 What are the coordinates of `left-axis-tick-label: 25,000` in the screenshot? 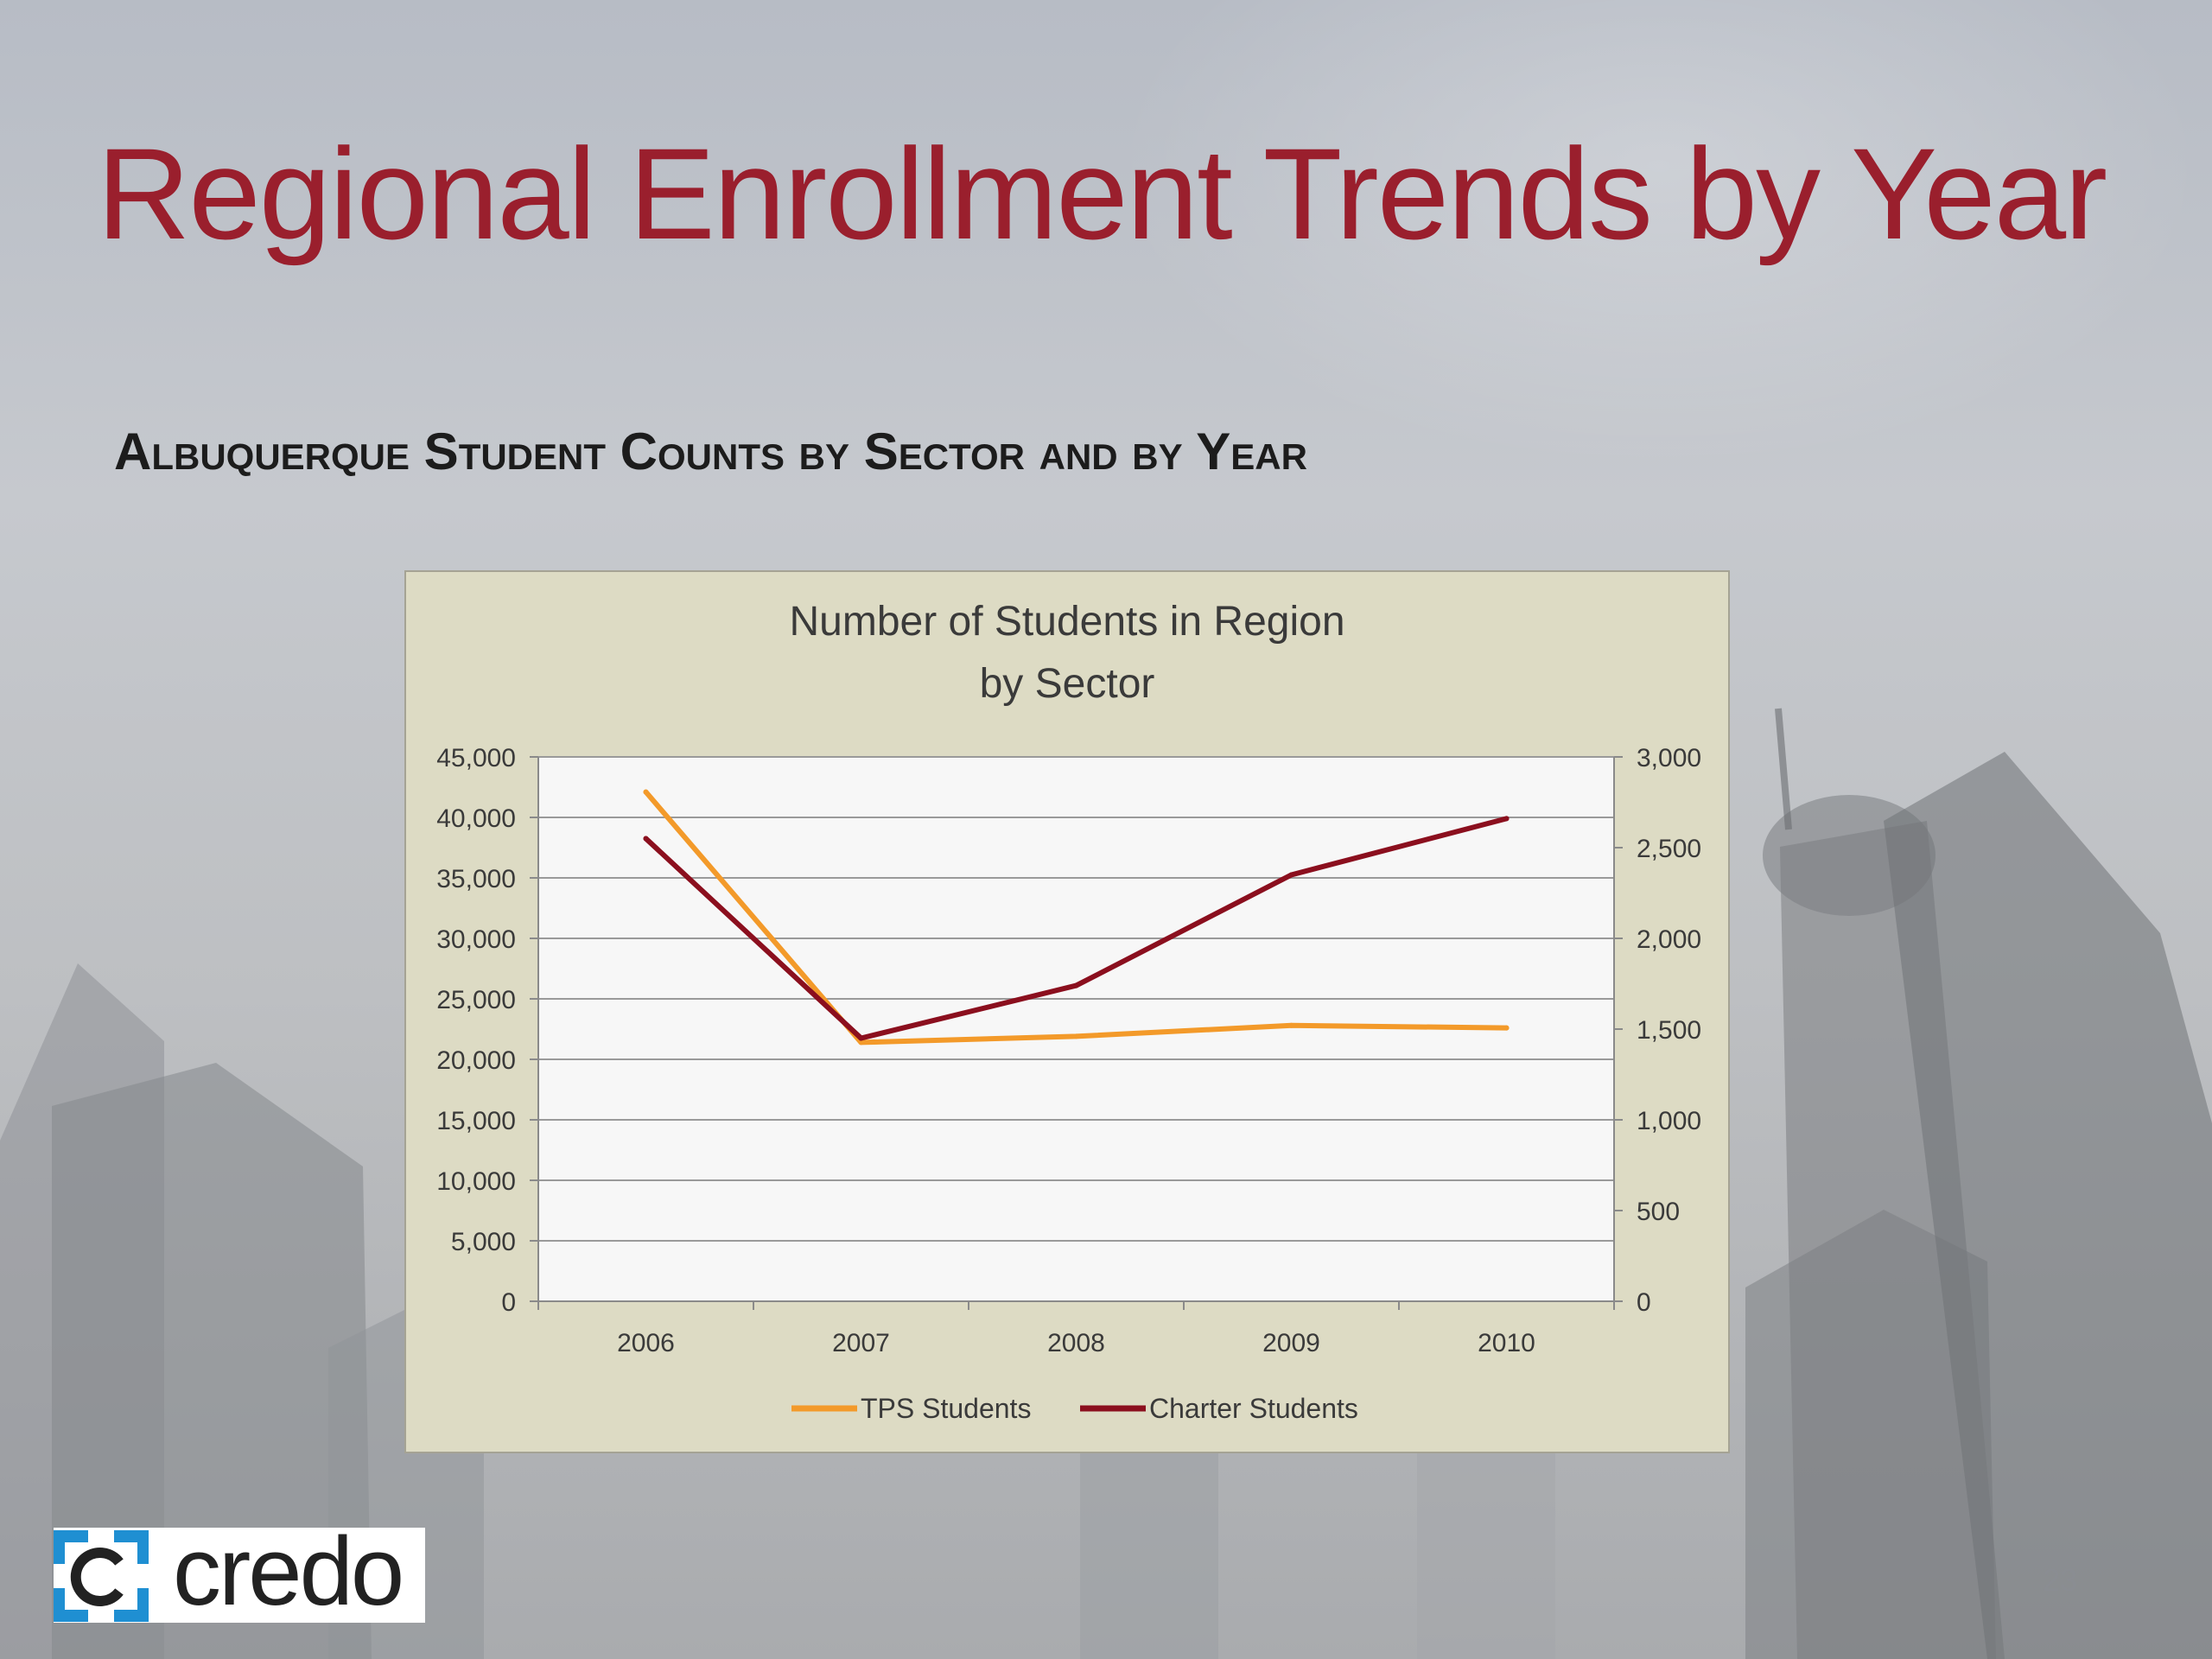 It's located at (476, 1000).